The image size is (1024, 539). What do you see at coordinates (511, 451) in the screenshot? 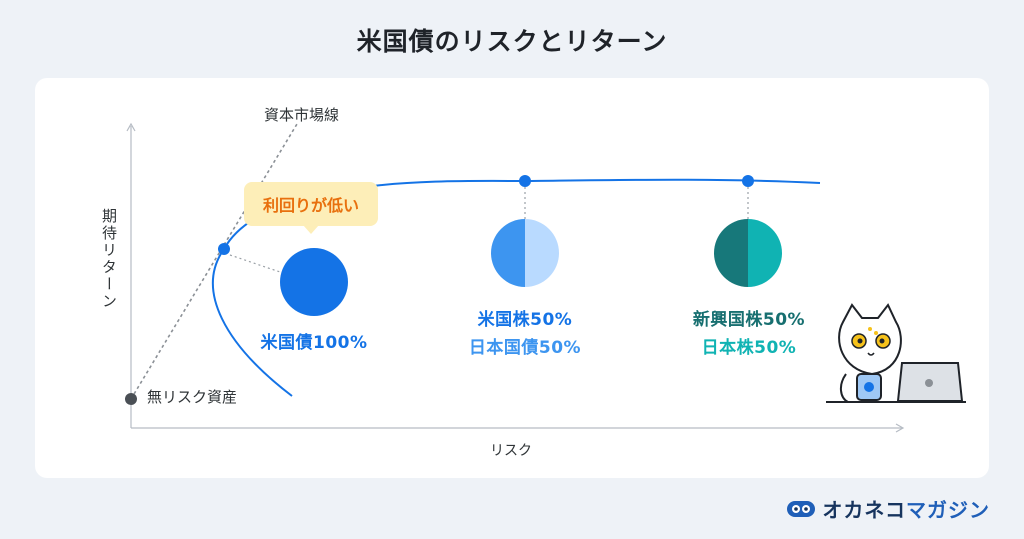
I see `x-axis-label: リスク` at bounding box center [511, 451].